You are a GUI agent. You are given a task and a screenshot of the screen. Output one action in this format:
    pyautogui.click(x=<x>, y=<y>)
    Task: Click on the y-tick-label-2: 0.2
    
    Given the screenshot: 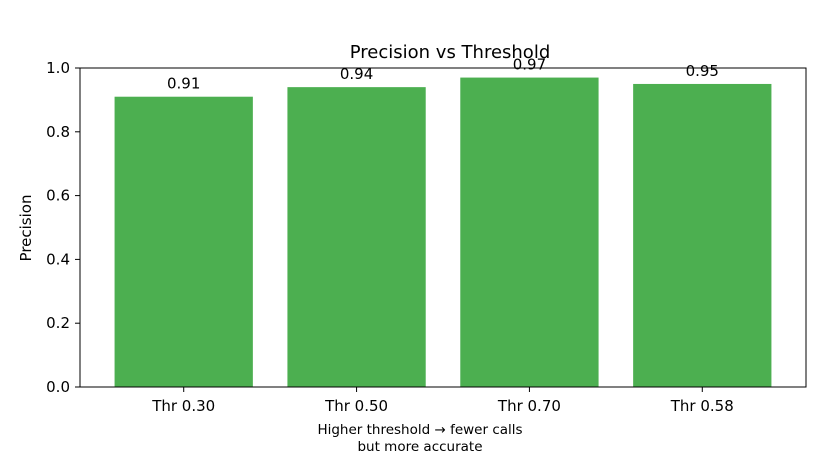 What is the action you would take?
    pyautogui.click(x=58, y=323)
    